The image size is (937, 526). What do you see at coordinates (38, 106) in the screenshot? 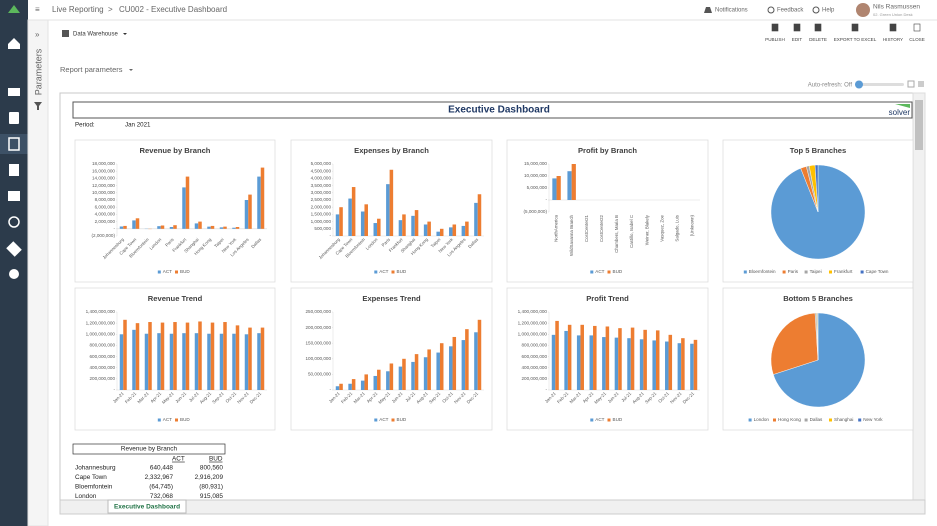
I see `filter-icon` at bounding box center [38, 106].